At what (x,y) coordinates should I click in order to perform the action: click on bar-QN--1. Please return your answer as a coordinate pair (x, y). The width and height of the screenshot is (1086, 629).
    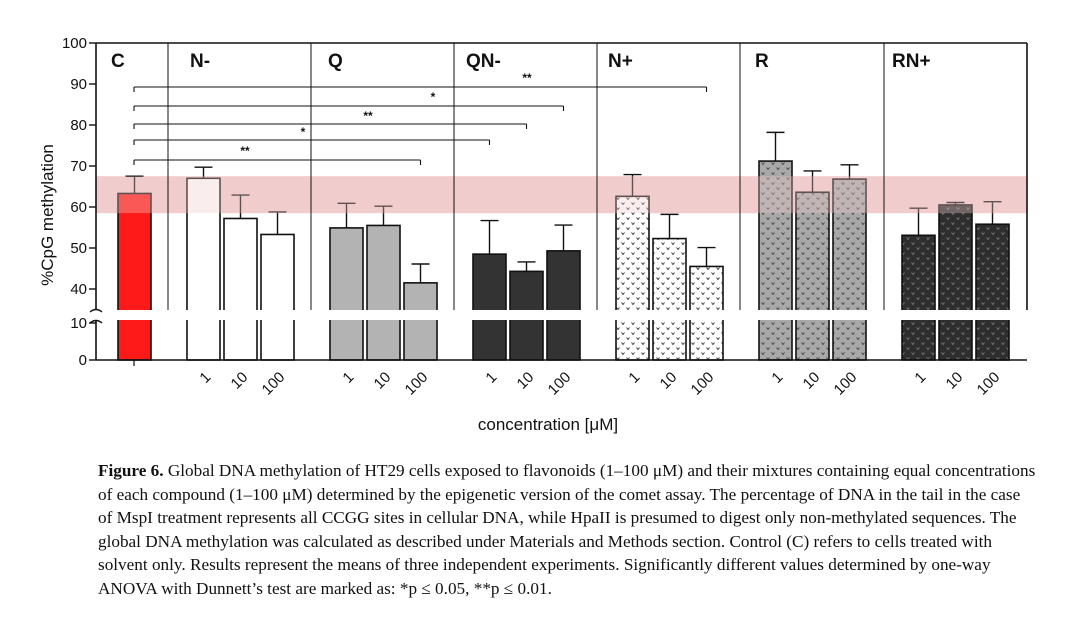
    Looking at the image, I should click on (489, 307).